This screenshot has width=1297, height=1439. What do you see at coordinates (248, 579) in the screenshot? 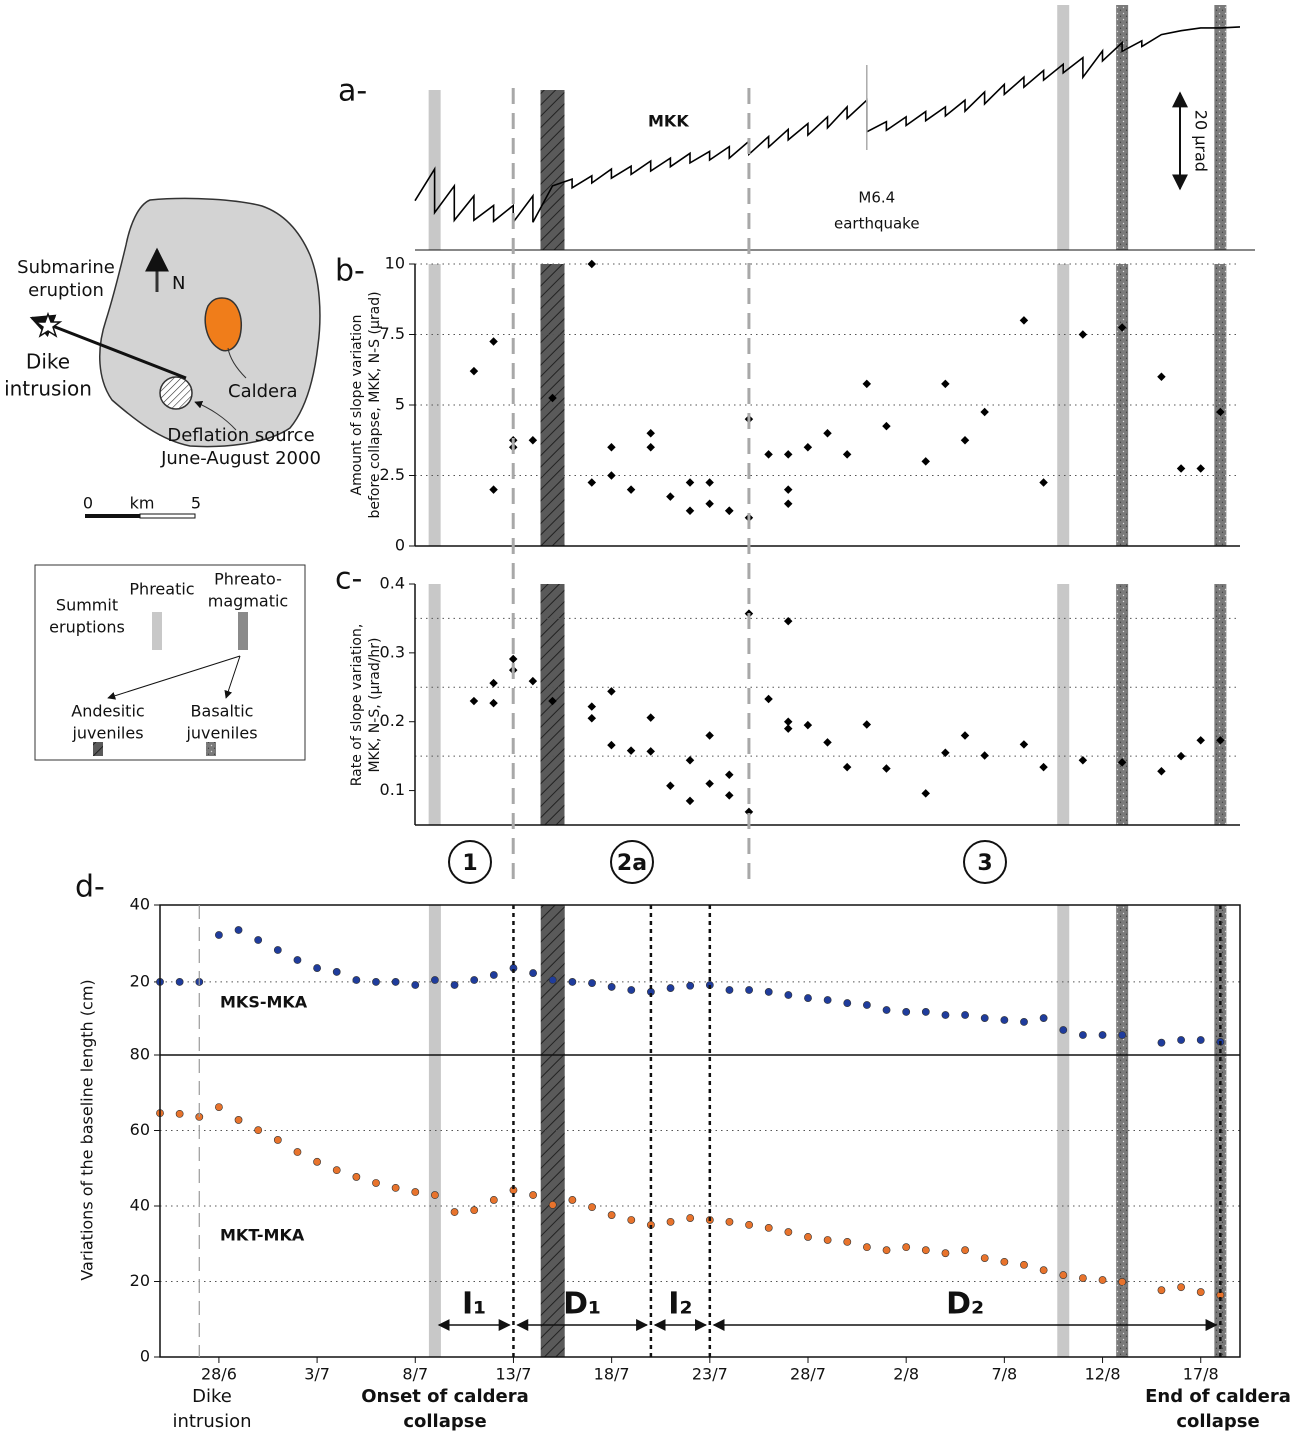
I see `legend-label: Phreato-` at bounding box center [248, 579].